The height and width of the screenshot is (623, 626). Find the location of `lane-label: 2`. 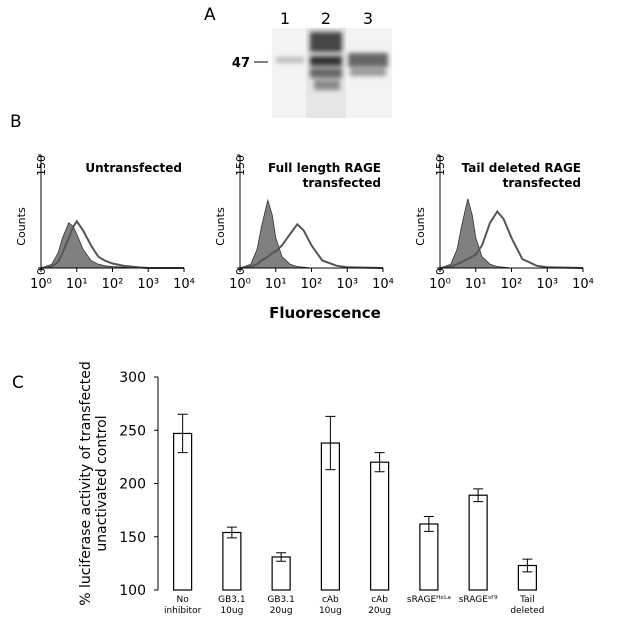

lane-label: 2 is located at coordinates (326, 18).